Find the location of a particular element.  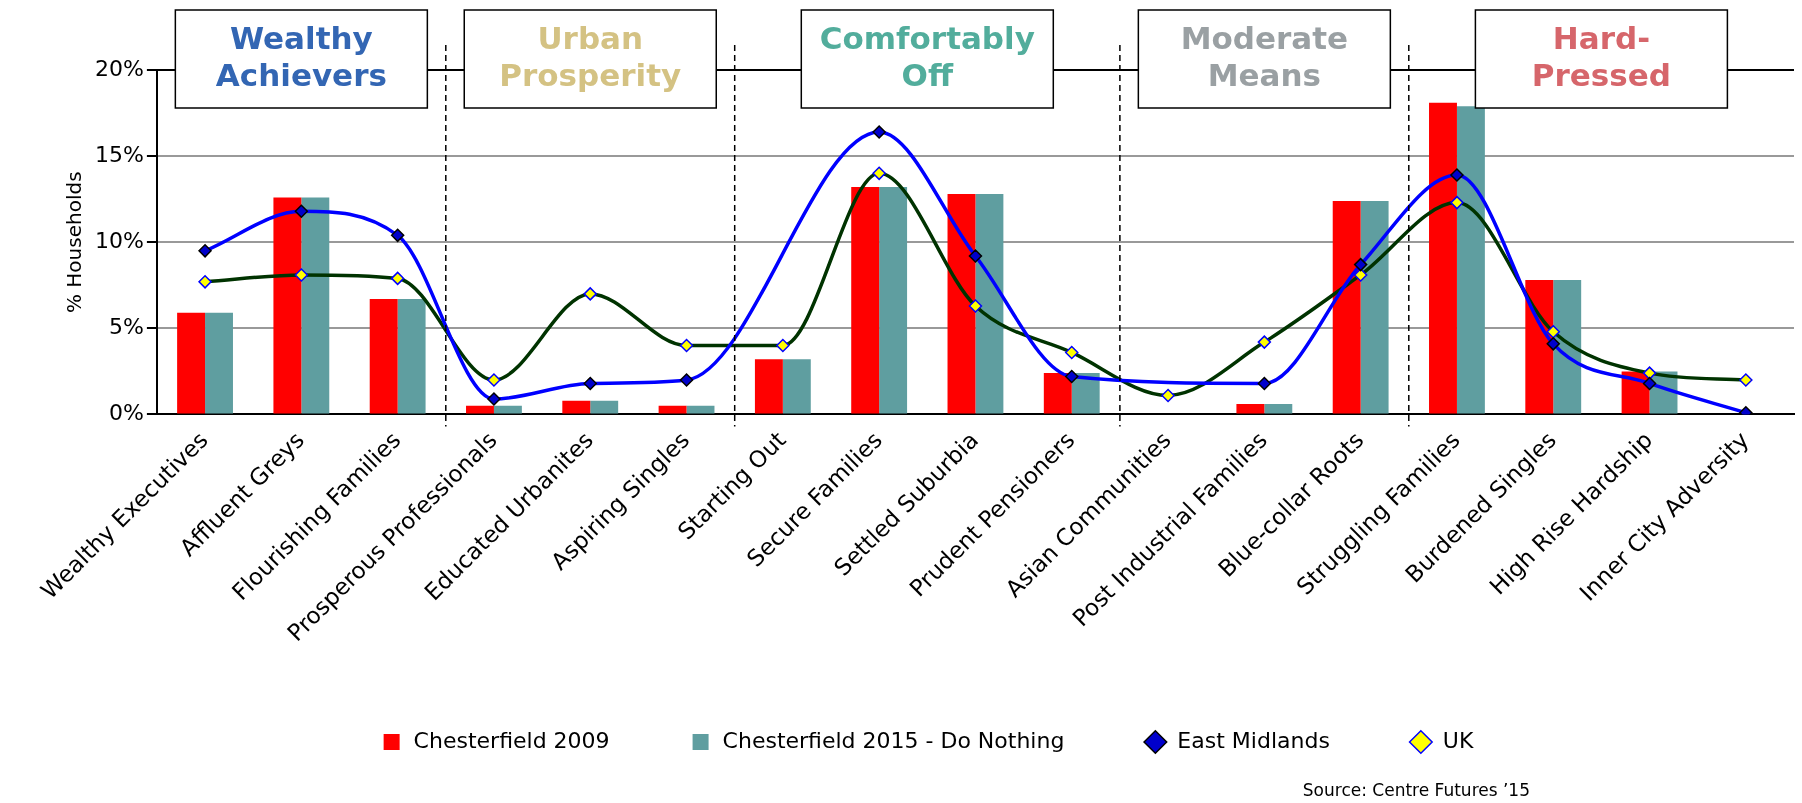

y-tick-label: 10% is located at coordinates (119, 240).